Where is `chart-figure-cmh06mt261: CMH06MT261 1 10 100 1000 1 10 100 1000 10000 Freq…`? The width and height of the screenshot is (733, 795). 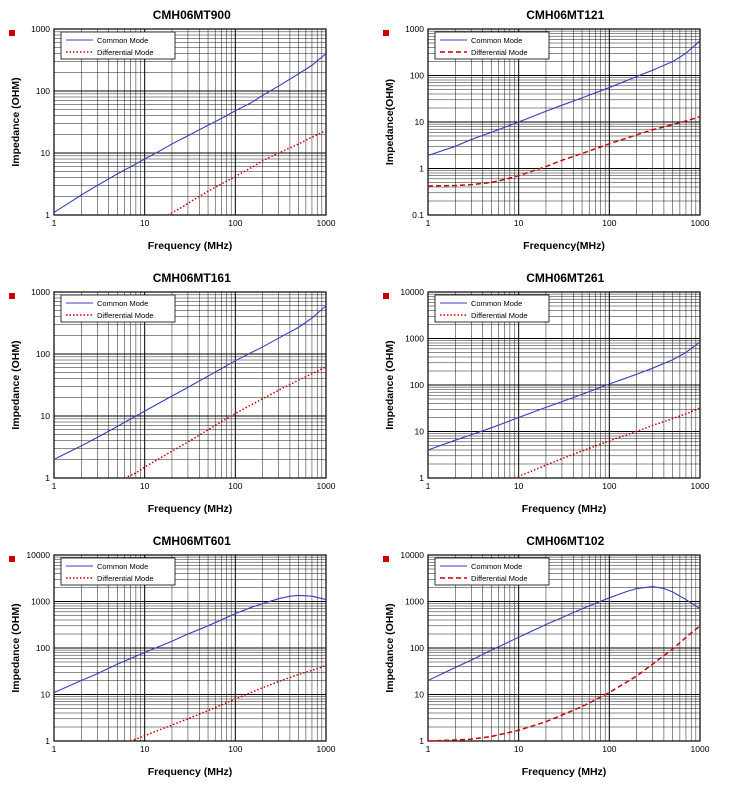 chart-figure-cmh06mt261: CMH06MT261 1 10 100 1000 1 10 100 1000 10000 Freq… is located at coordinates (551, 396).